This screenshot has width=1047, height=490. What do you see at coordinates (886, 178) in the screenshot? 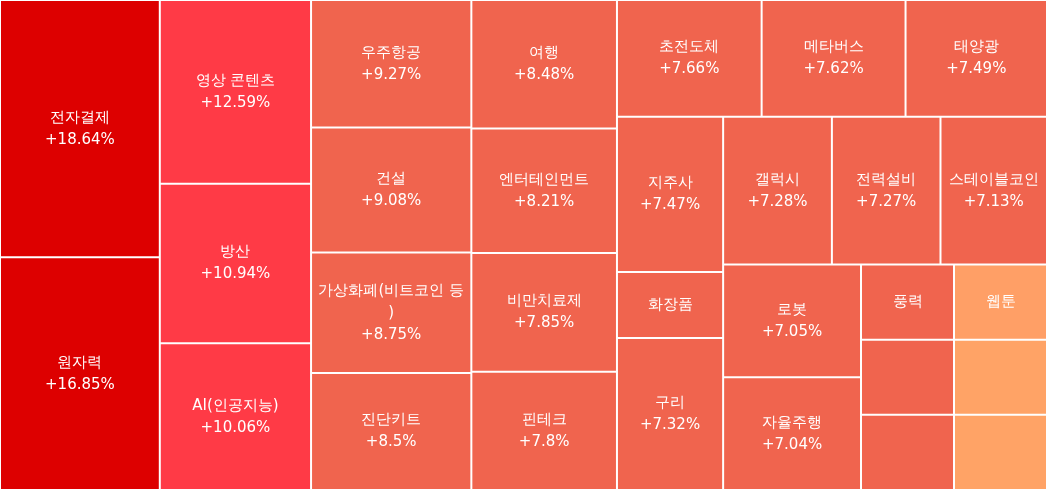
I see `category-label: 전력설비` at bounding box center [886, 178].